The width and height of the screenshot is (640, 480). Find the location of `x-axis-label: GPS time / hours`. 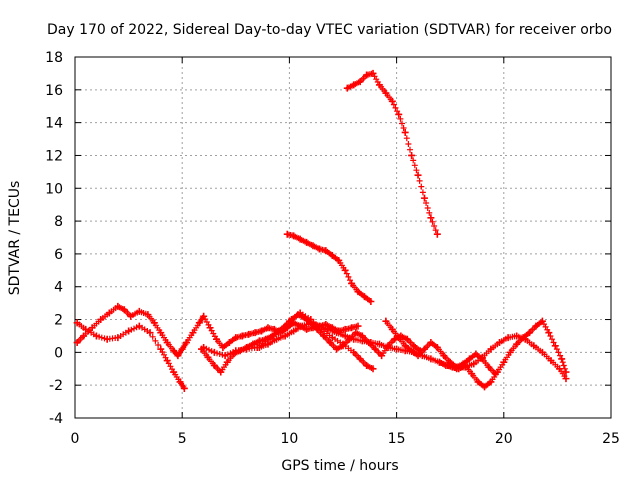

x-axis-label: GPS time / hours is located at coordinates (339, 466).